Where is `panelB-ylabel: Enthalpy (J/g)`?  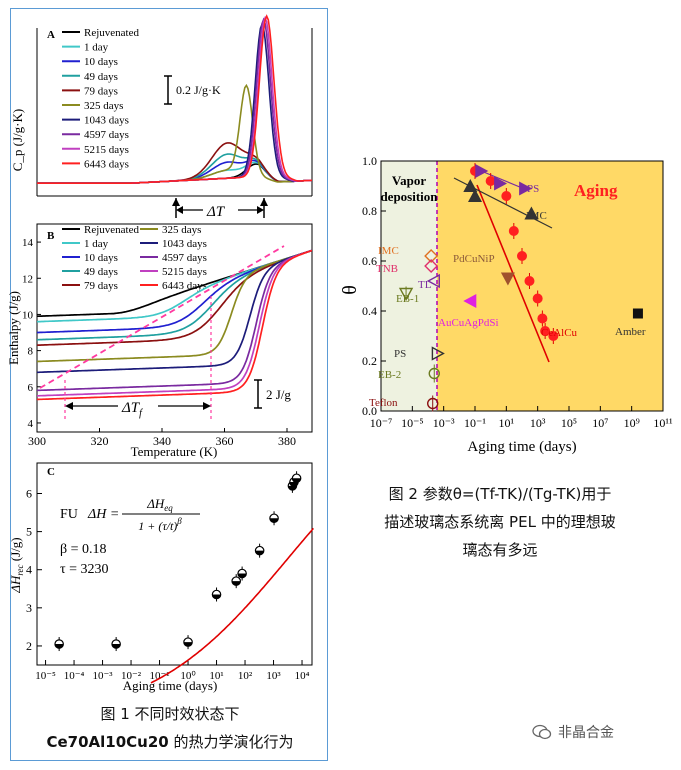
panelB-ylabel: Enthalpy (J/g) is located at coordinates (13, 328).